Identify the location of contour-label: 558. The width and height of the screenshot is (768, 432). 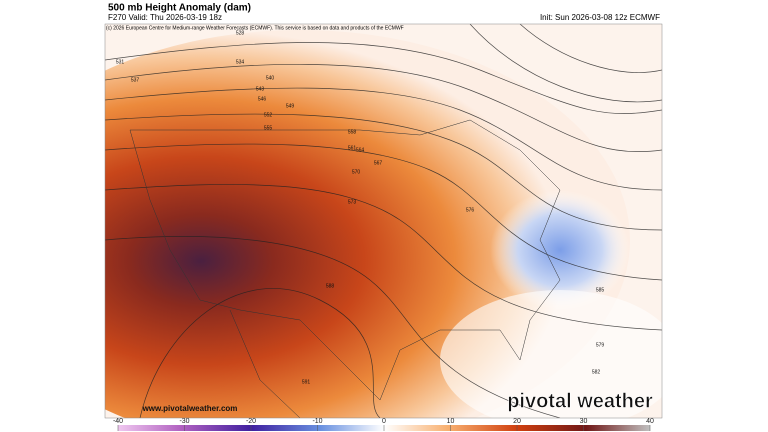
(352, 132).